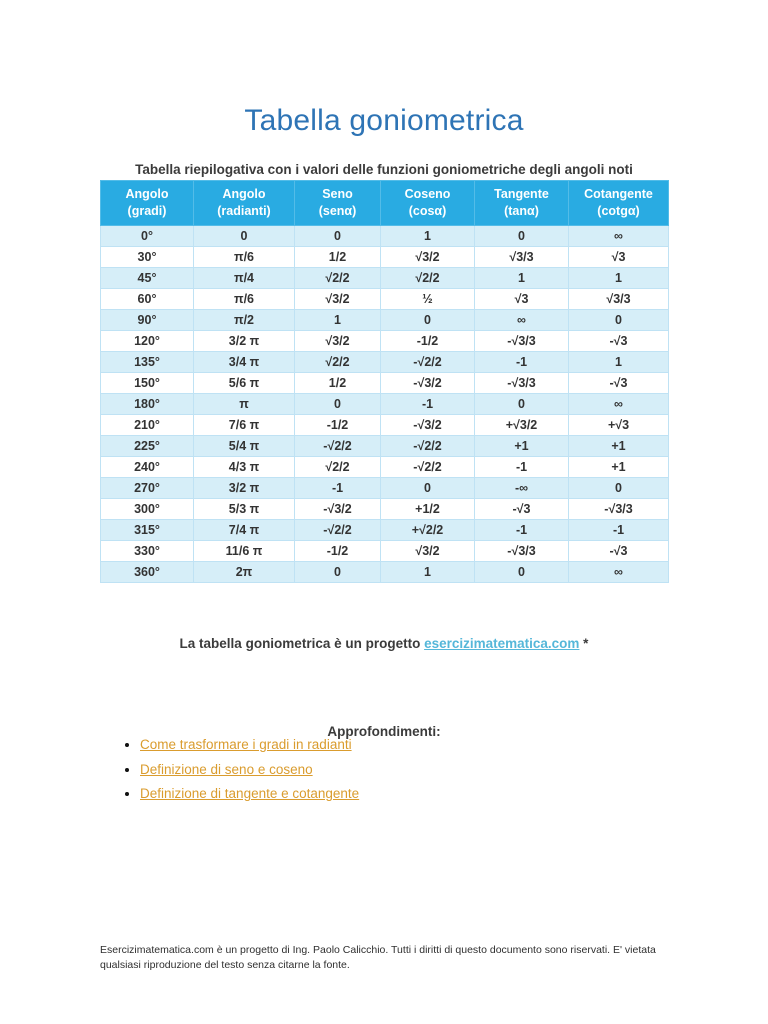  I want to click on table-cell: 1/2, so click(337, 382).